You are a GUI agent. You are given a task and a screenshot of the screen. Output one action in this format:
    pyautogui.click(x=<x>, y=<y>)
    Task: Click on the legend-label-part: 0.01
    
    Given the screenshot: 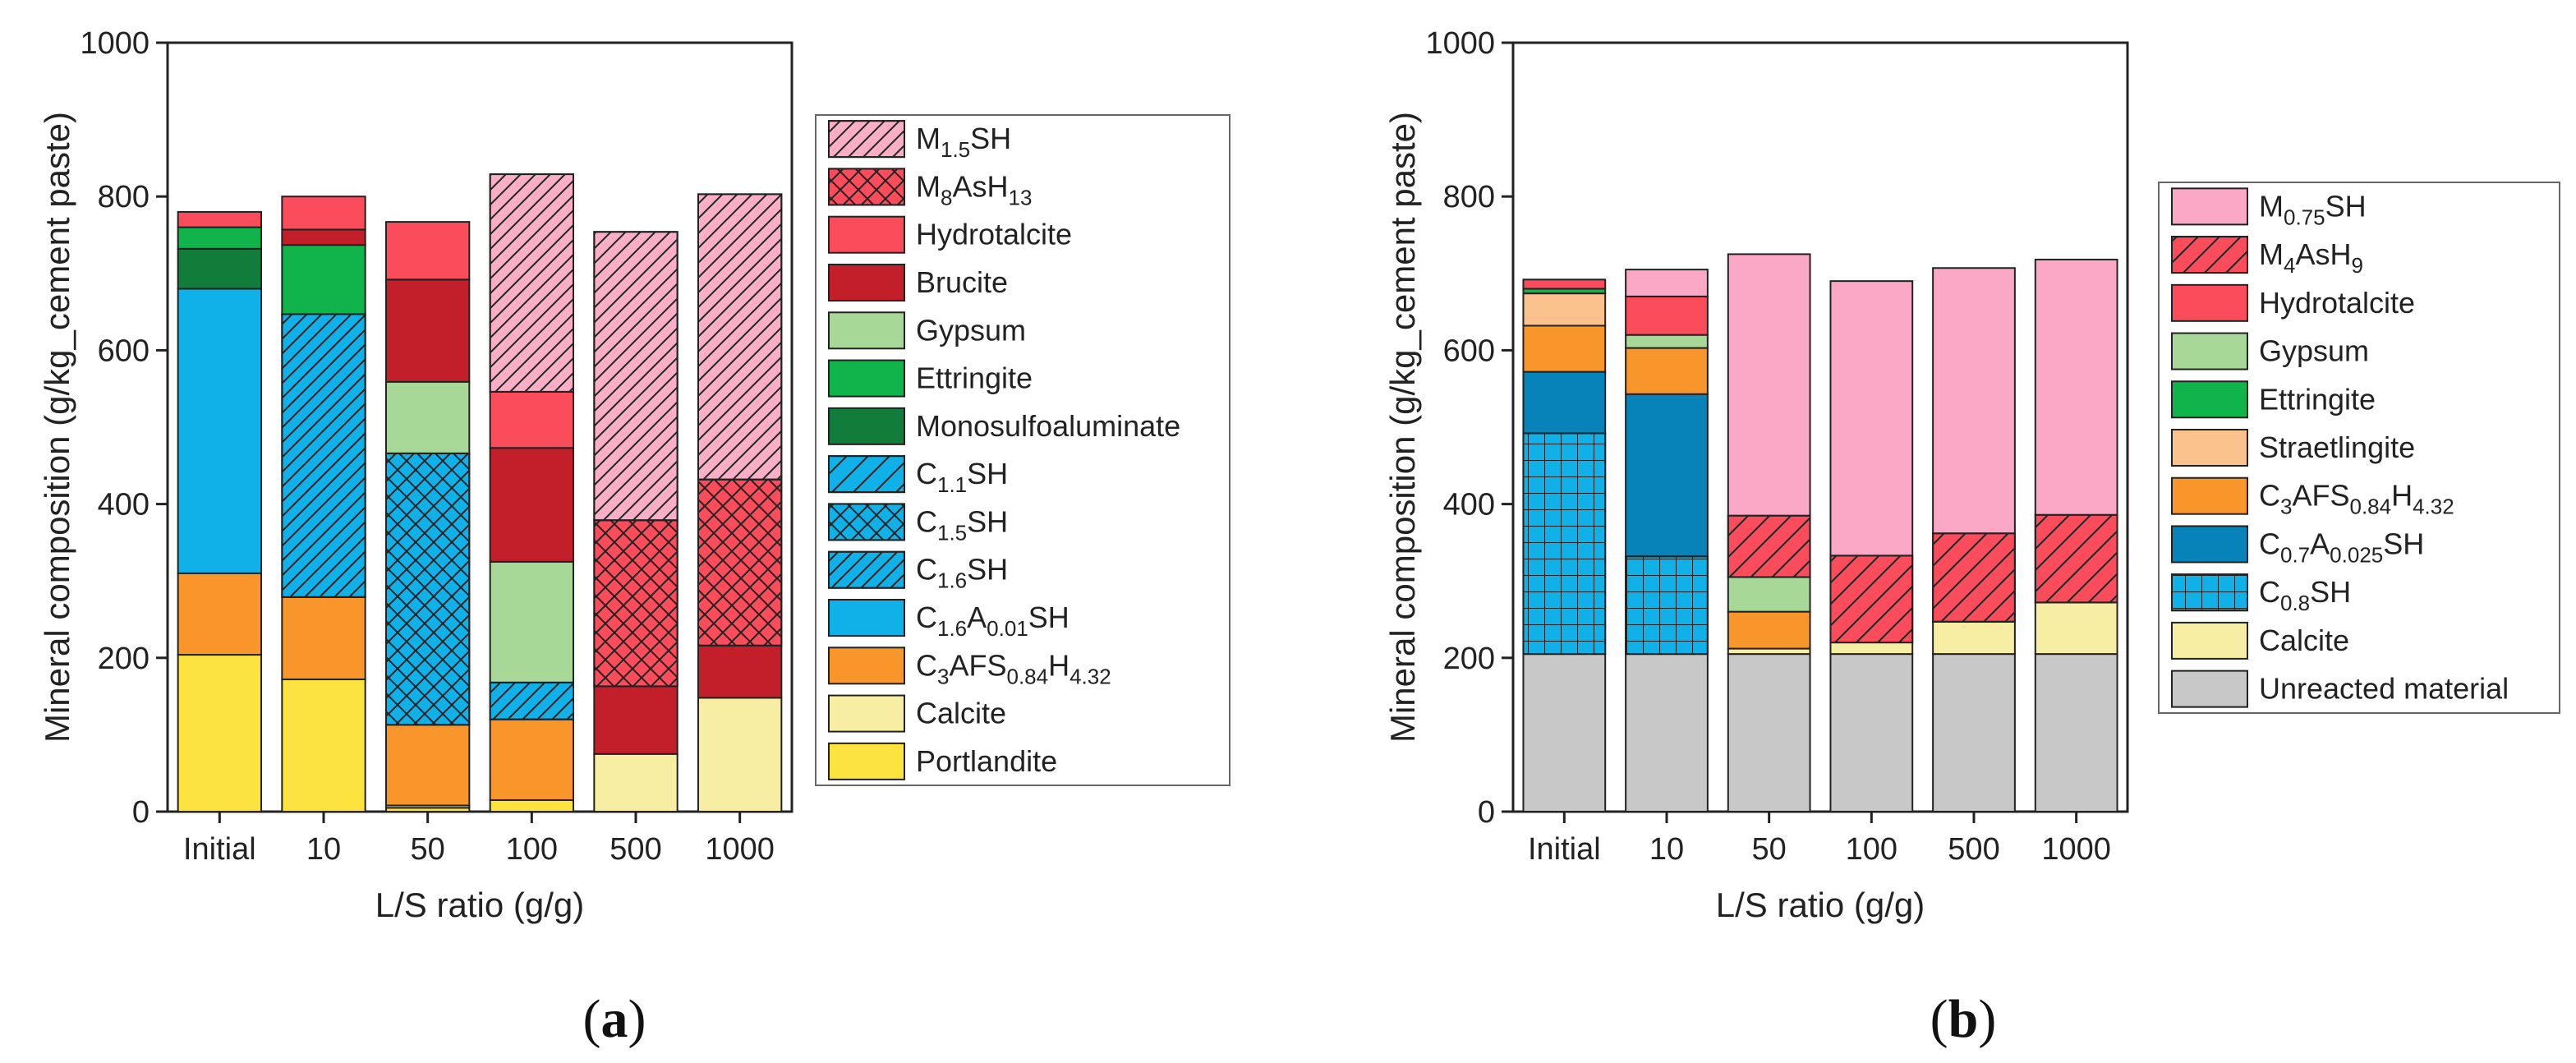 What is the action you would take?
    pyautogui.click(x=1007, y=628)
    